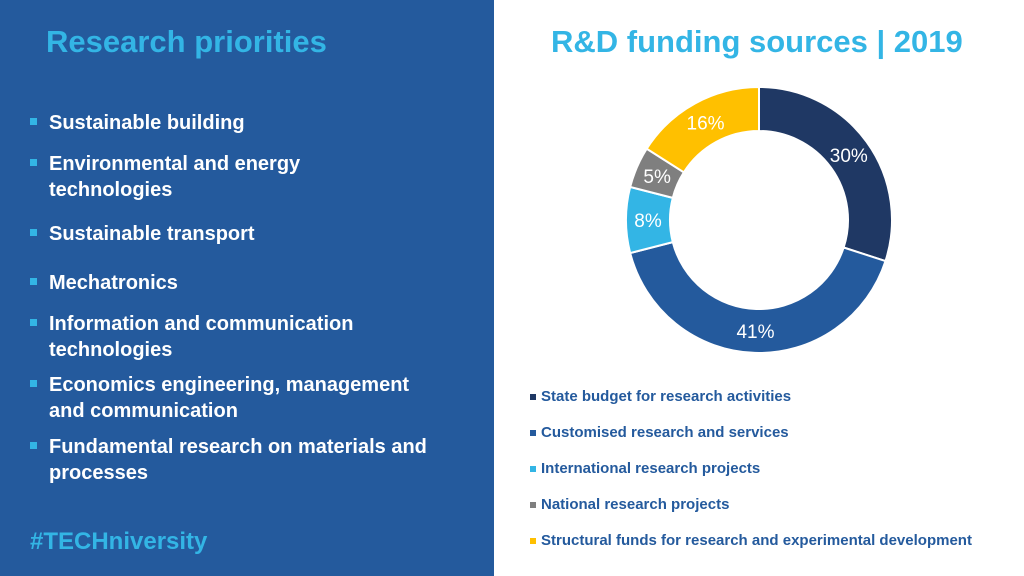  Describe the element at coordinates (849, 156) in the screenshot. I see `slice-value-label: 30%` at that location.